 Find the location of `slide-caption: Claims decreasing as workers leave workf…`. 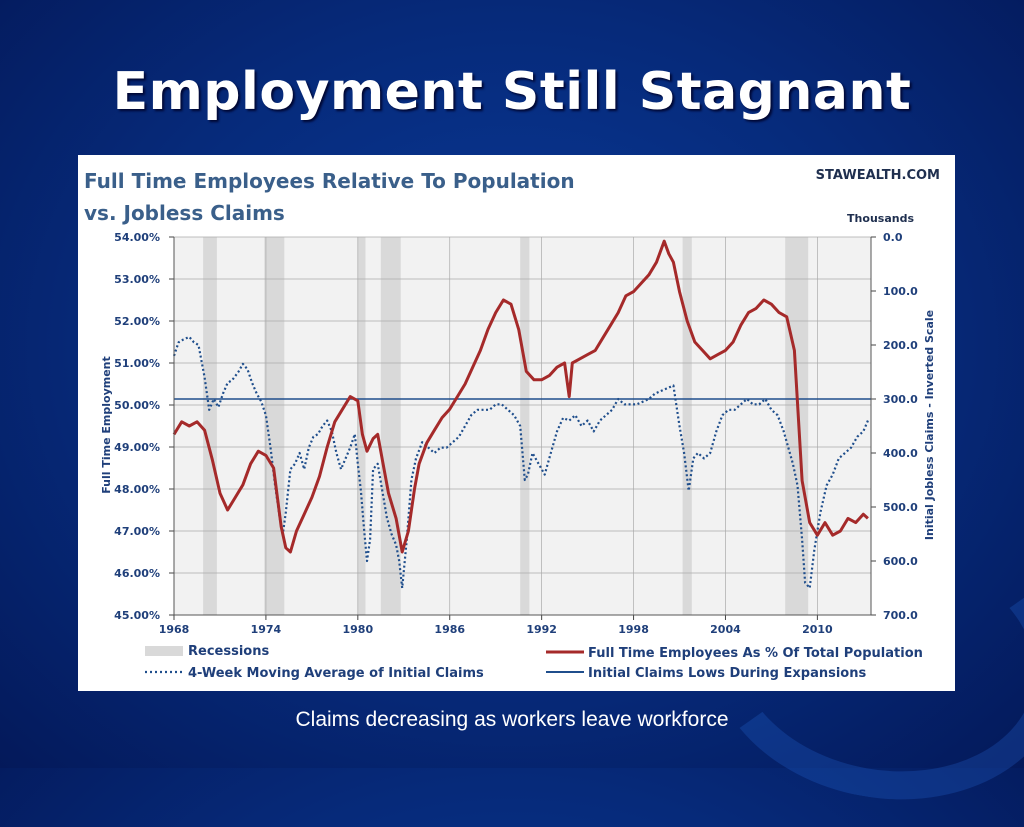

slide-caption: Claims decreasing as workers leave workf… is located at coordinates (512, 719).